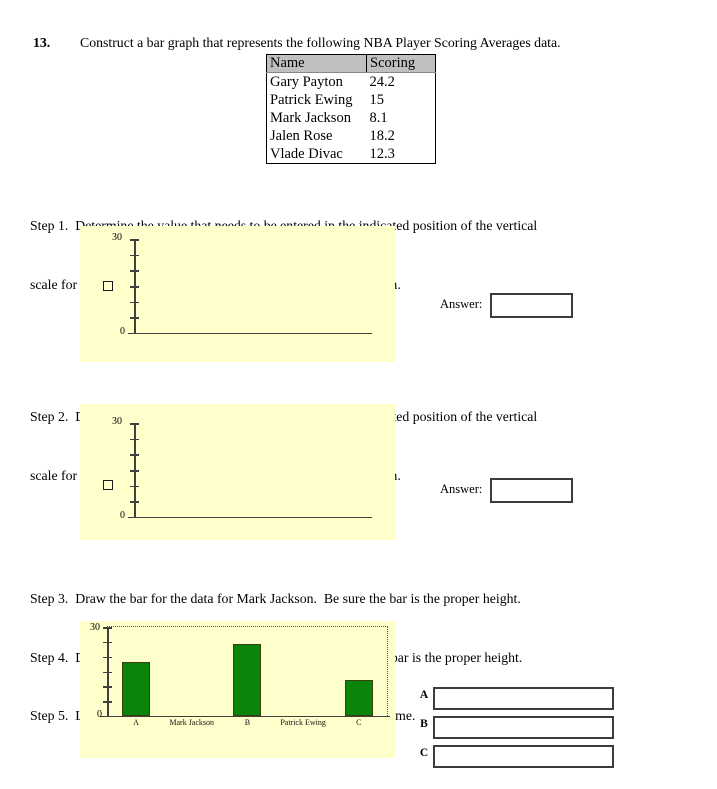  What do you see at coordinates (387, 671) in the screenshot?
I see `dotted-right-border` at bounding box center [387, 671].